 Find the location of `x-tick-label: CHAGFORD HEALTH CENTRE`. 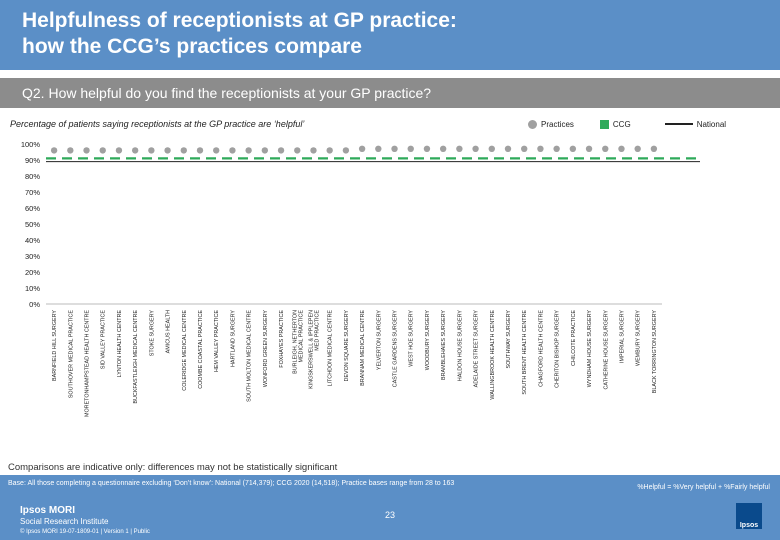

x-tick-label: CHAGFORD HEALTH CENTRE is located at coordinates (541, 348).